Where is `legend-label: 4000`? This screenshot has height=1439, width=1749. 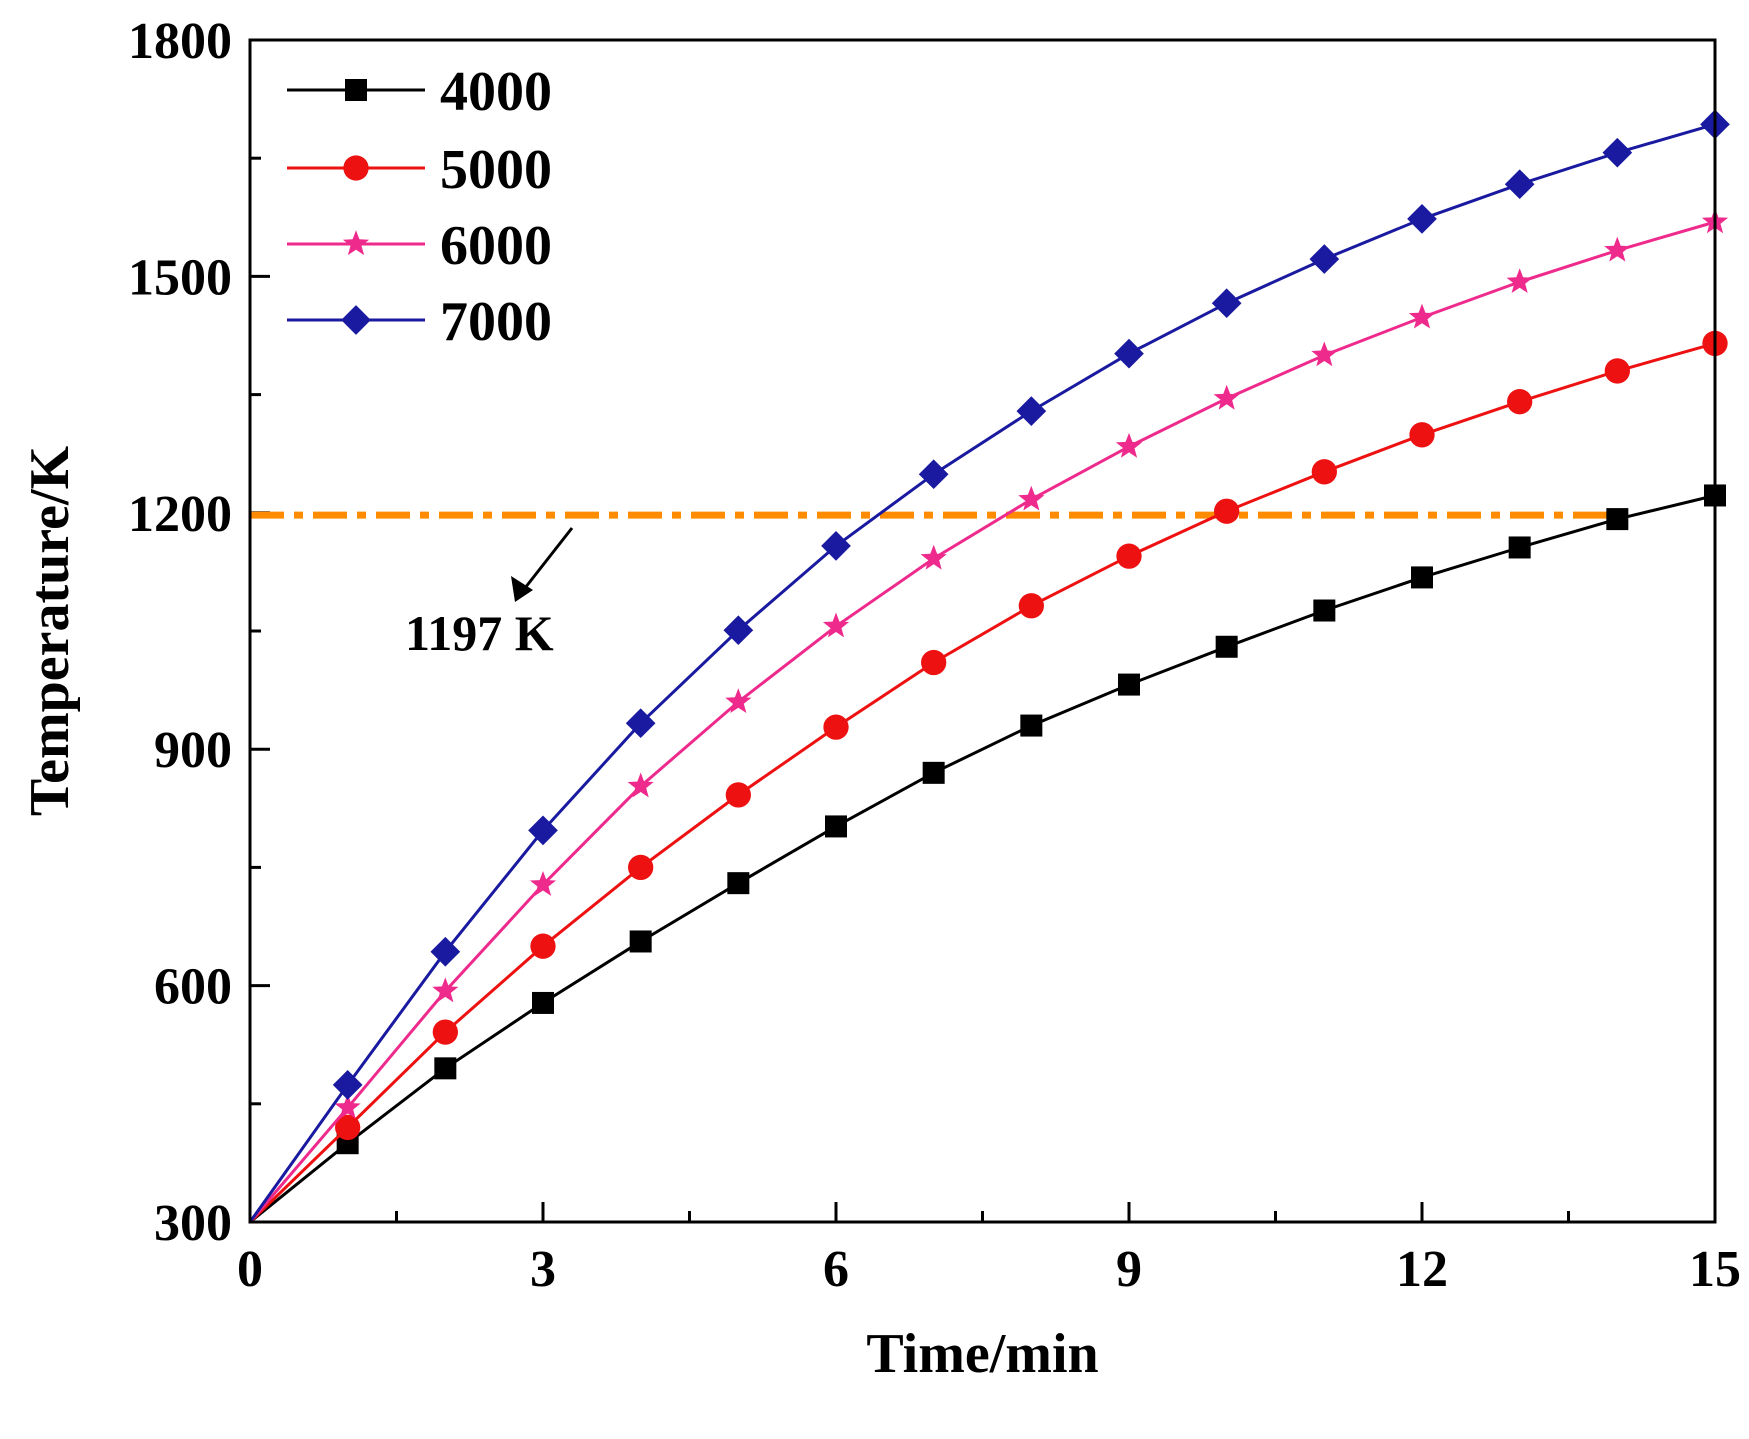 legend-label: 4000 is located at coordinates (496, 92).